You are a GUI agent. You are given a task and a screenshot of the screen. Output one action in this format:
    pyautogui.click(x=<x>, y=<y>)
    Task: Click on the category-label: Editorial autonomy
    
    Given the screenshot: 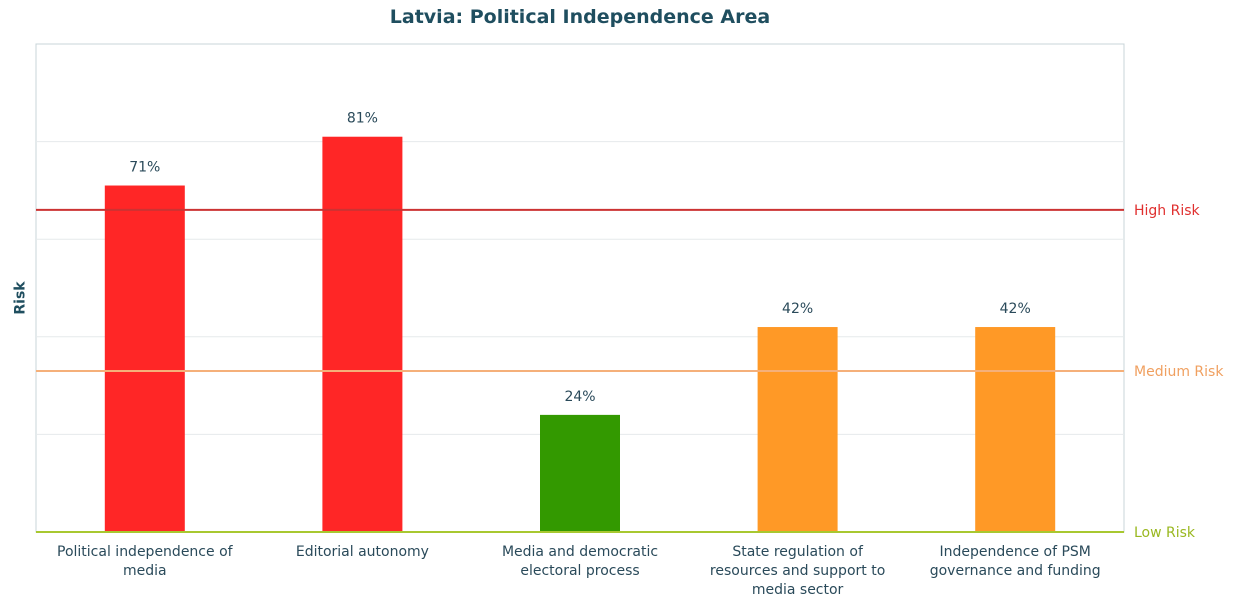 What is the action you would take?
    pyautogui.click(x=362, y=552)
    